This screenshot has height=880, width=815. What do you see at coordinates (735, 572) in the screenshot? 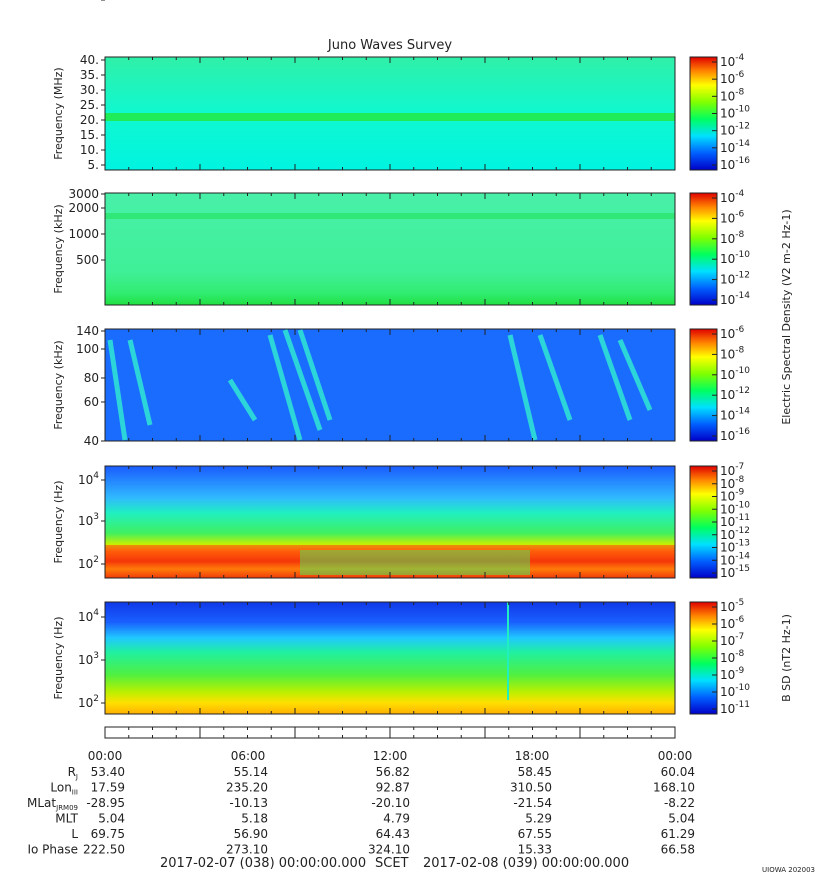
I see `colorbar-tick-label: 10⁻¹⁵` at bounding box center [735, 572].